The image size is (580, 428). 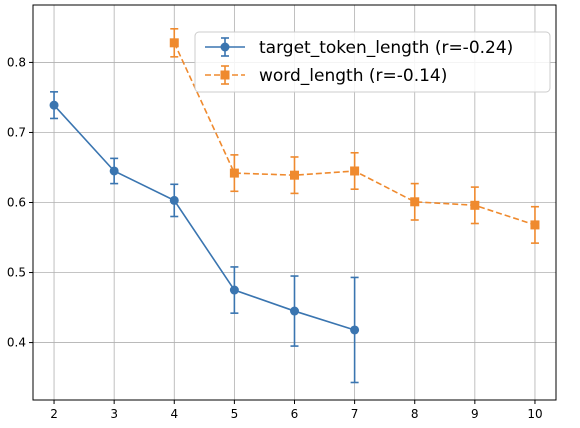 What do you see at coordinates (235, 414) in the screenshot?
I see `x-tick-label: 5` at bounding box center [235, 414].